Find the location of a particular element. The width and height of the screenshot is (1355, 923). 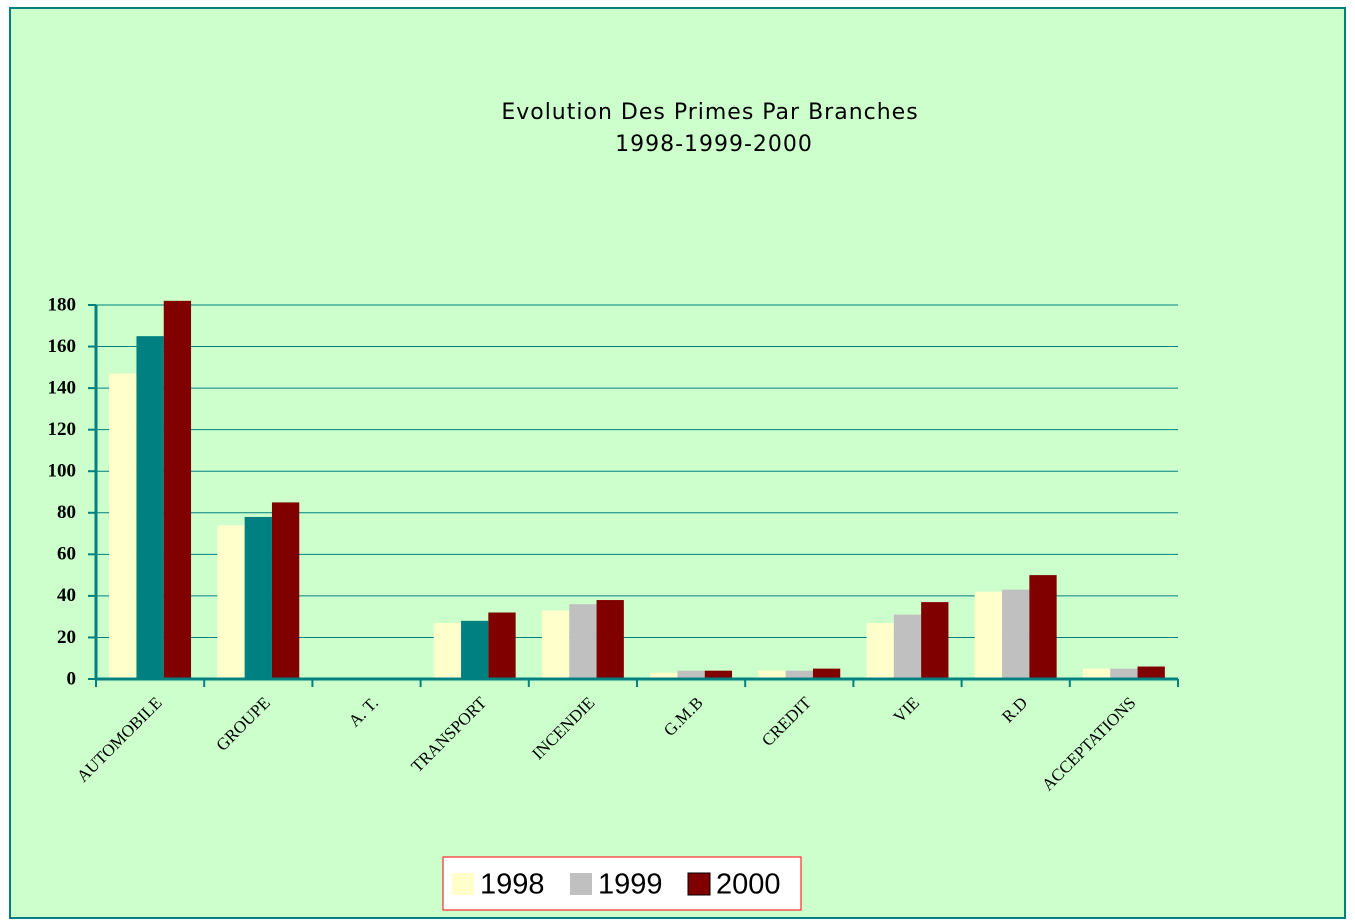

chart-subtitle: 1998-1999-2000 is located at coordinates (714, 144).